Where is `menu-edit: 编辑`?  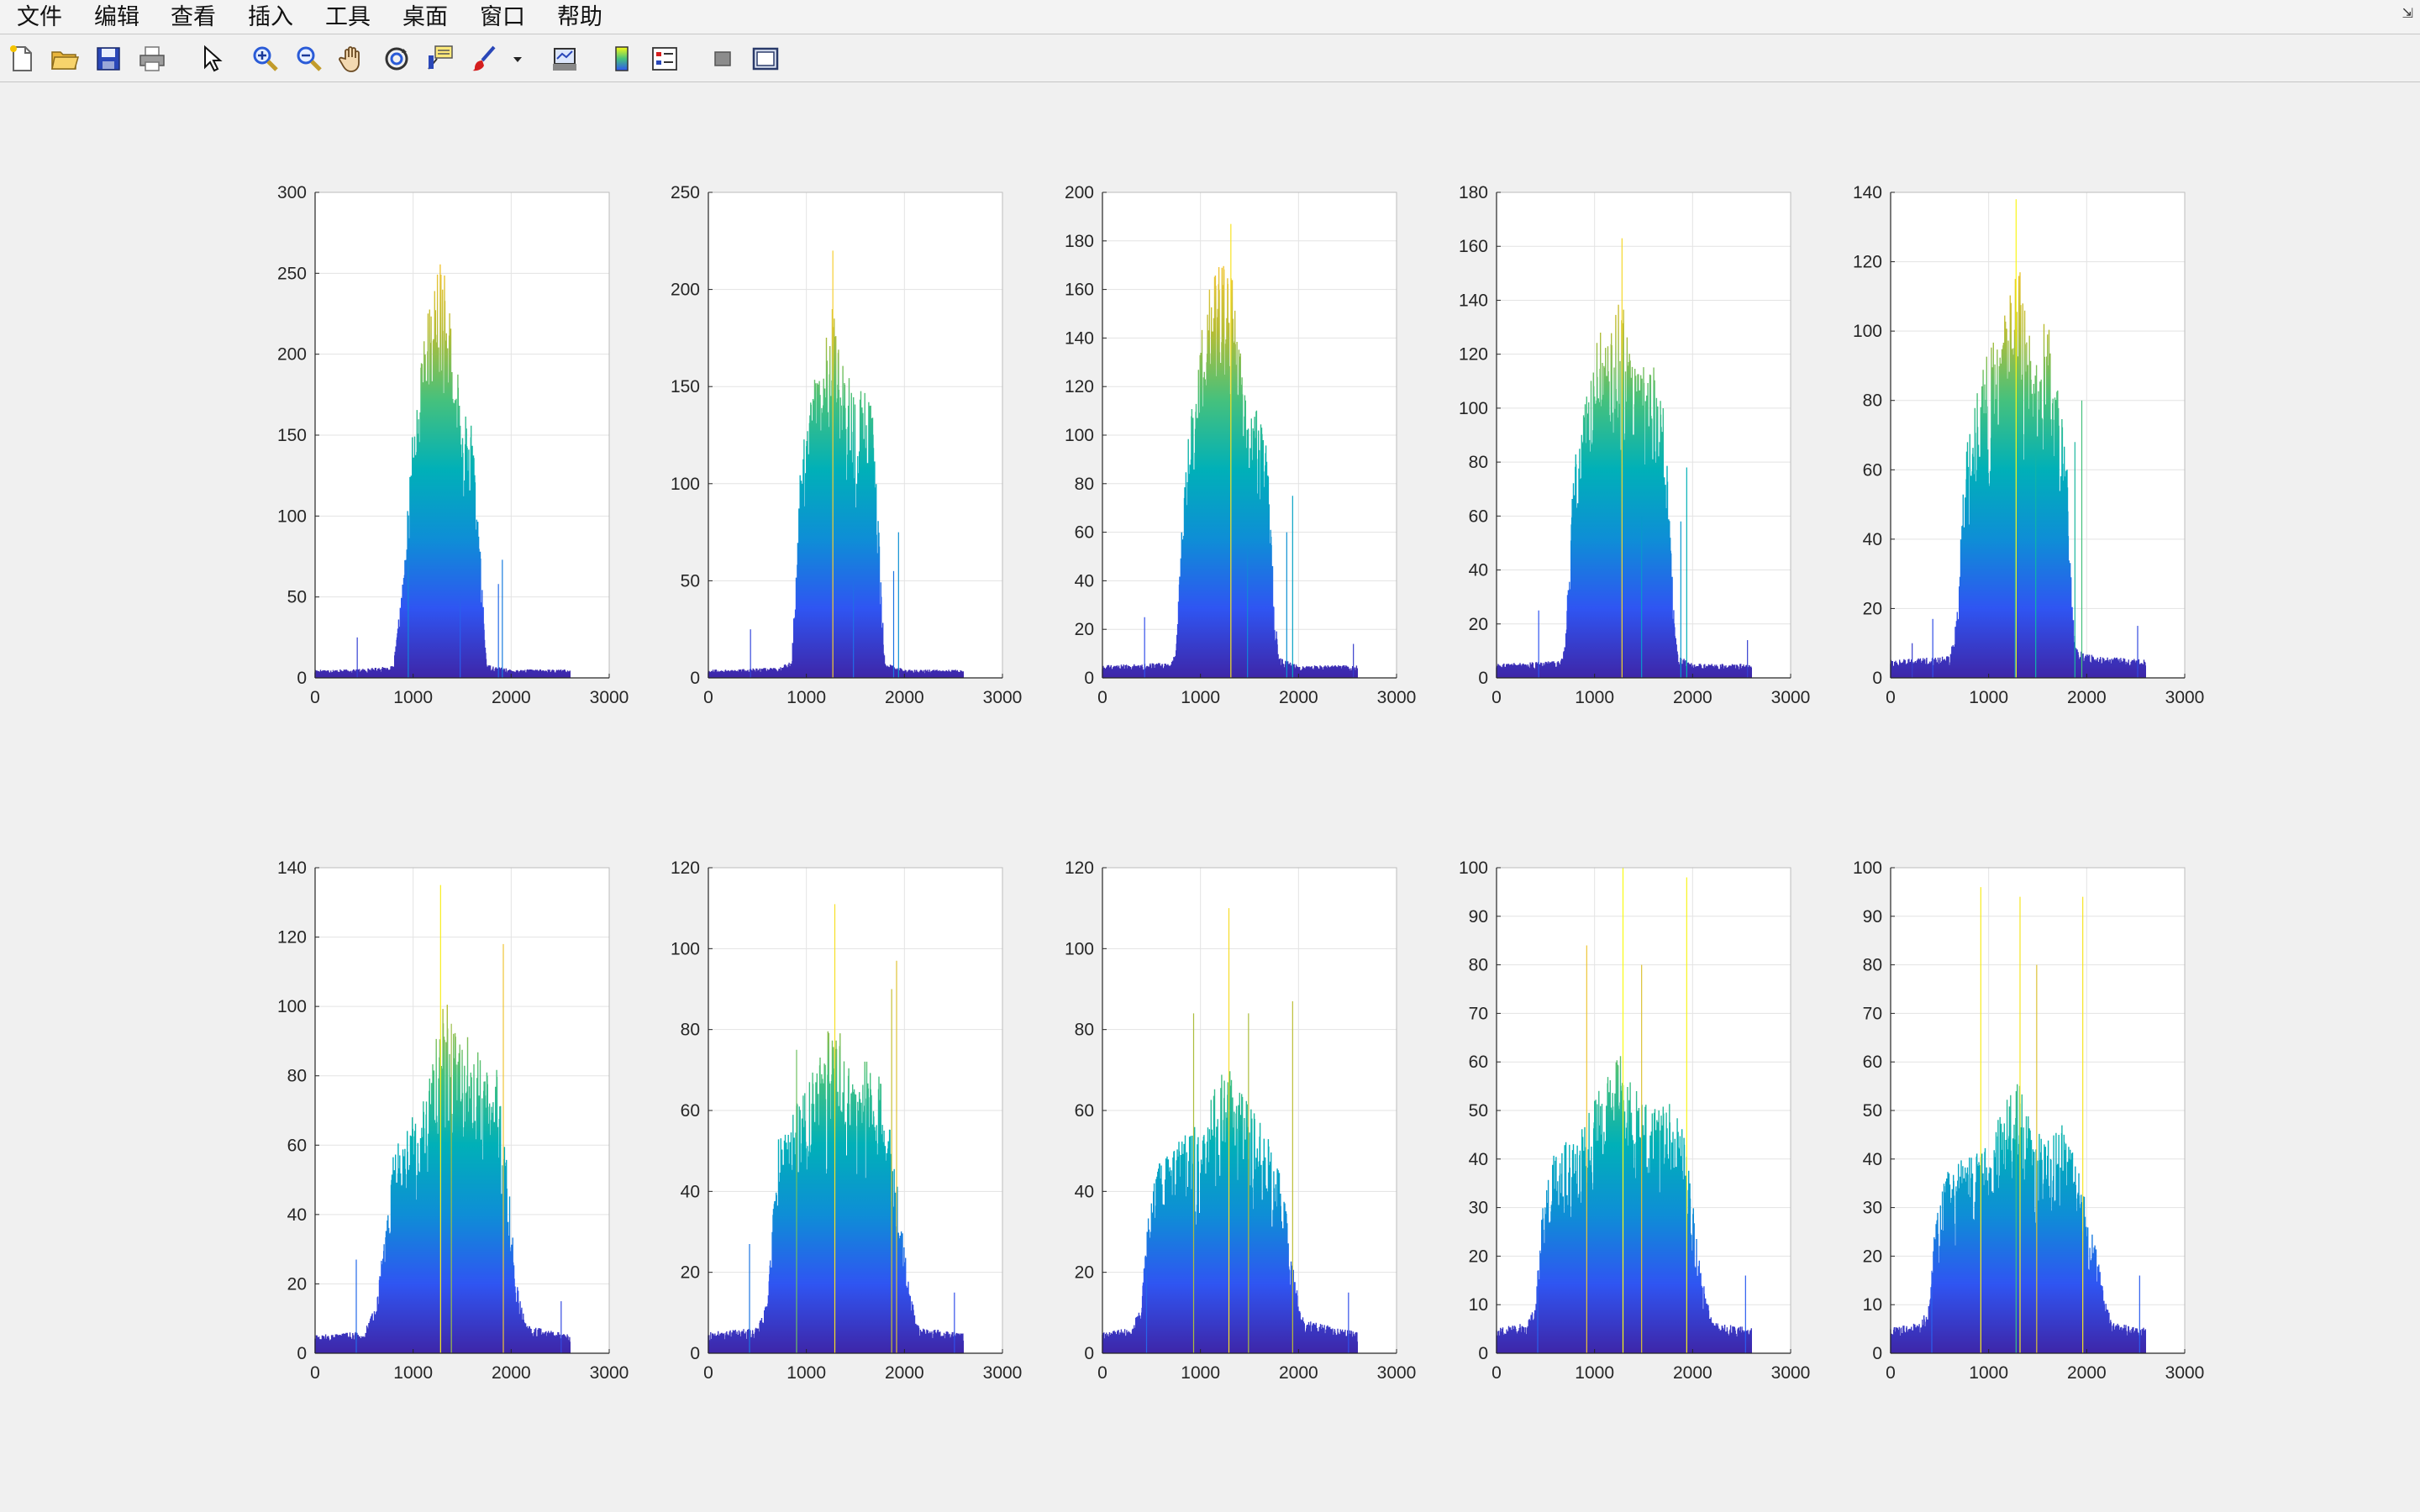
menu-edit: 编辑 is located at coordinates (116, 17).